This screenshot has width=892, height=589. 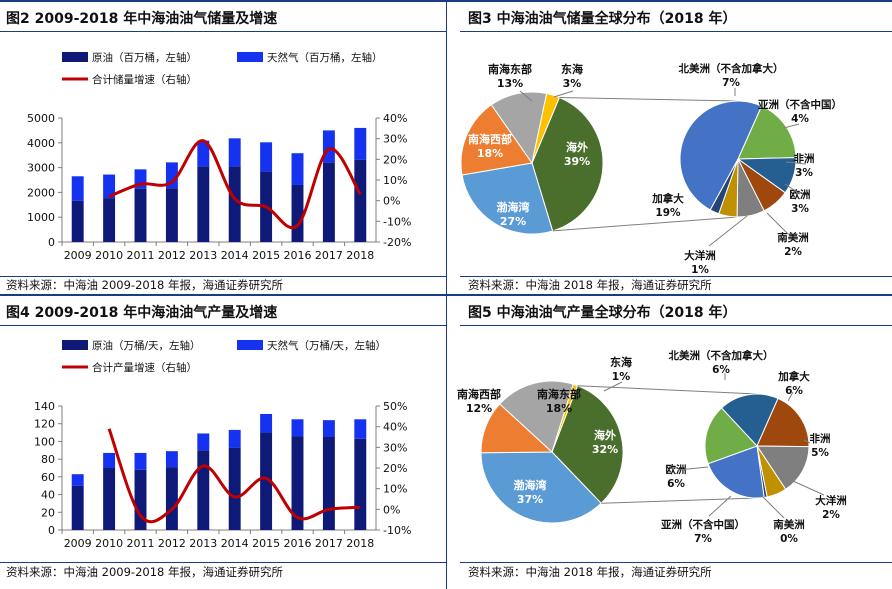 What do you see at coordinates (391, 509) in the screenshot?
I see `y-tick-label-right: 0%` at bounding box center [391, 509].